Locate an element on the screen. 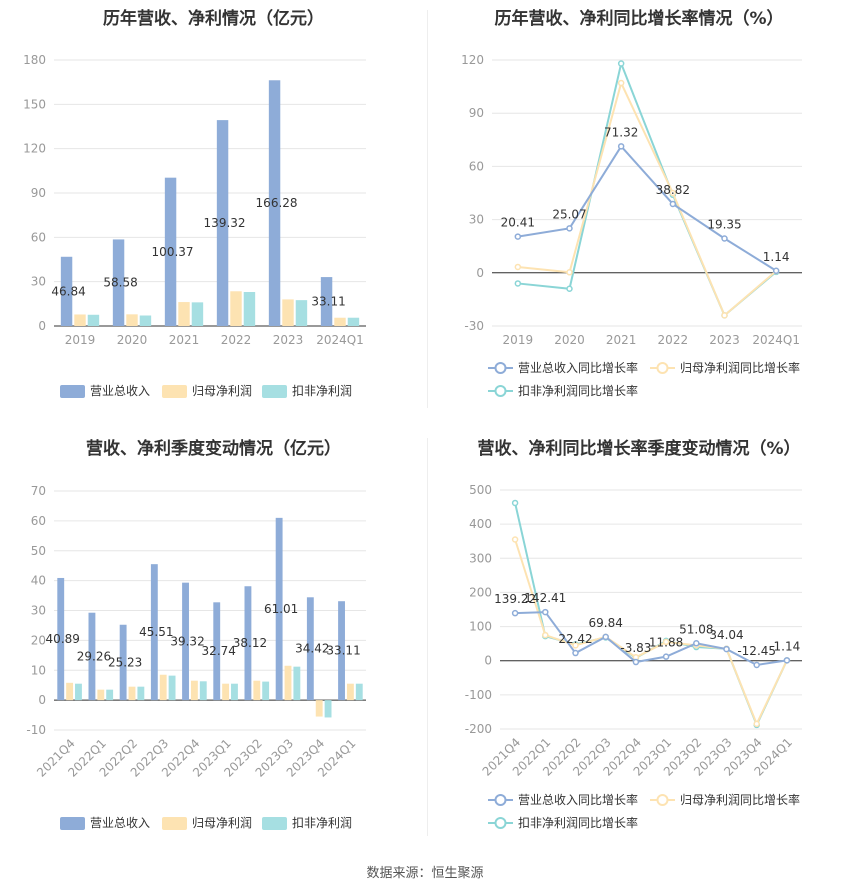  y-tick-label: 500 is located at coordinates (480, 490).